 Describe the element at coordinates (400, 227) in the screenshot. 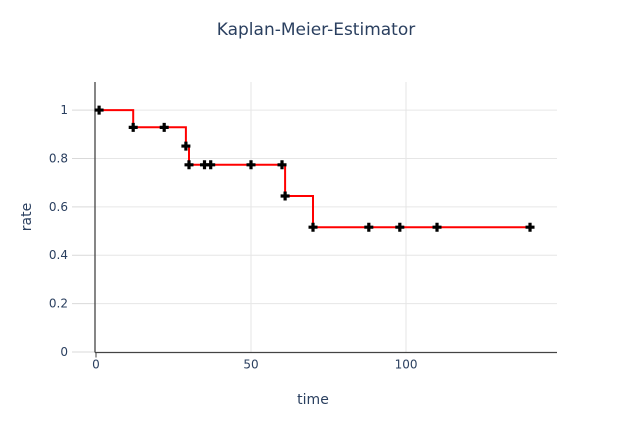

I see `data-point-marker-t98` at that location.